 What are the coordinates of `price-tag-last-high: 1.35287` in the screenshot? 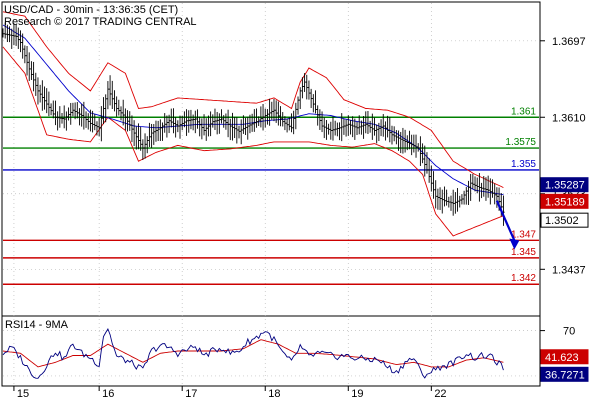 It's located at (564, 185).